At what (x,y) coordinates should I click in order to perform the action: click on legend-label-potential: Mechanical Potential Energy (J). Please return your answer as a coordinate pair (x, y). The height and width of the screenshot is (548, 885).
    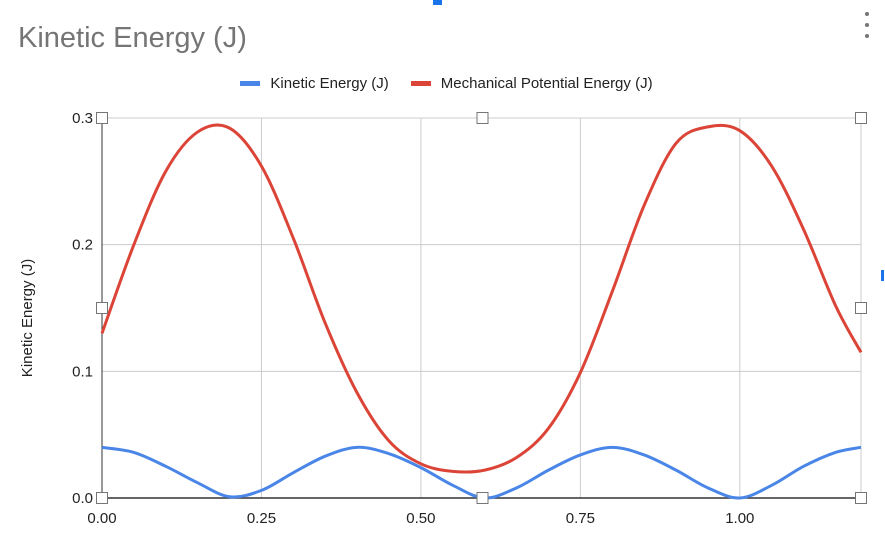
    Looking at the image, I should click on (546, 83).